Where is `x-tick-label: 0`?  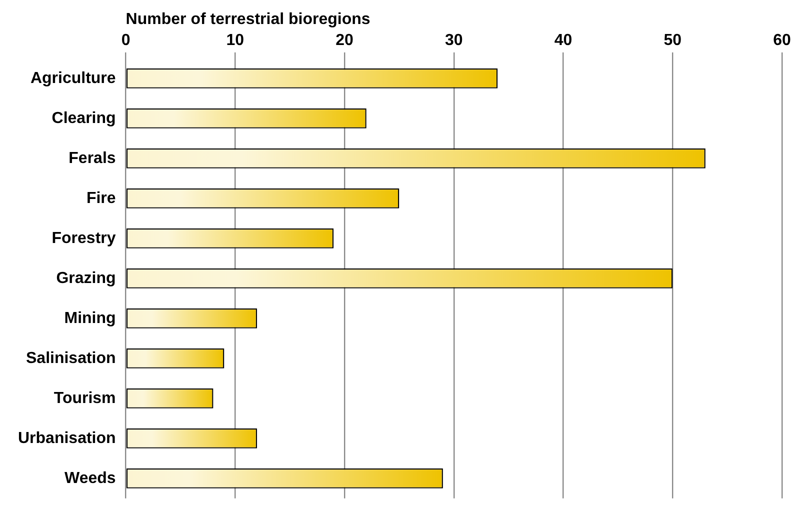 x-tick-label: 0 is located at coordinates (125, 41).